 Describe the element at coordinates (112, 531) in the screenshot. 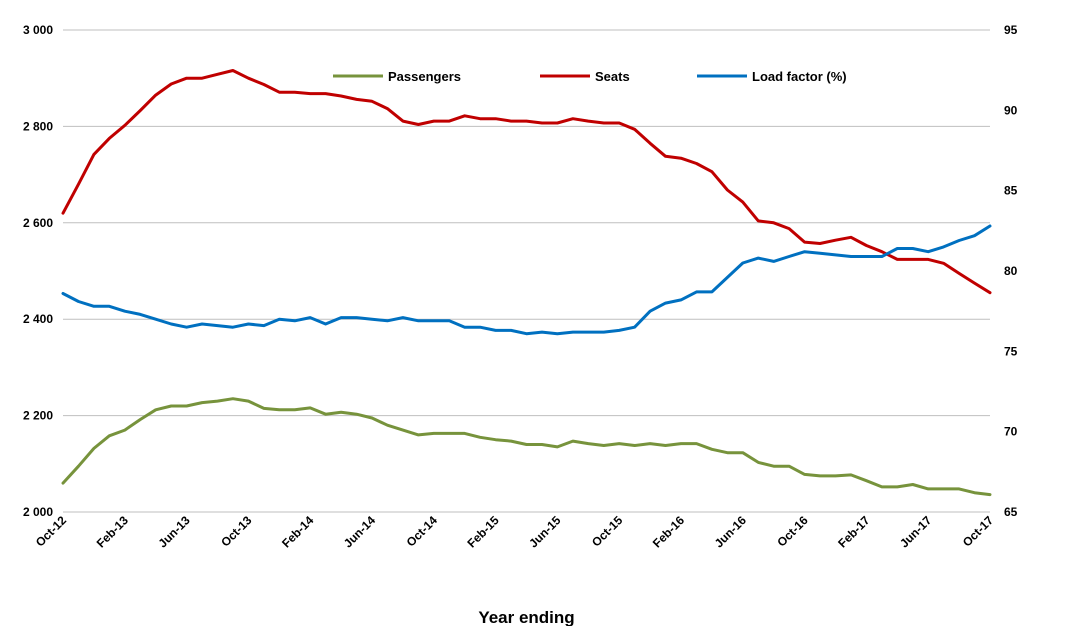

I see `x-tick-label: Feb-13` at that location.